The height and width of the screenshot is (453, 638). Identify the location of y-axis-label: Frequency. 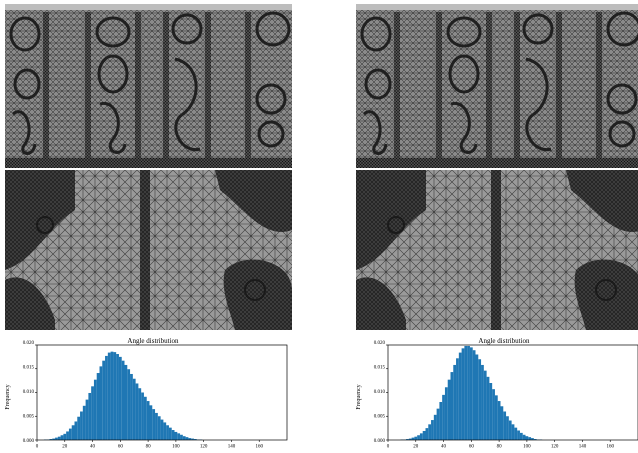
(359, 396).